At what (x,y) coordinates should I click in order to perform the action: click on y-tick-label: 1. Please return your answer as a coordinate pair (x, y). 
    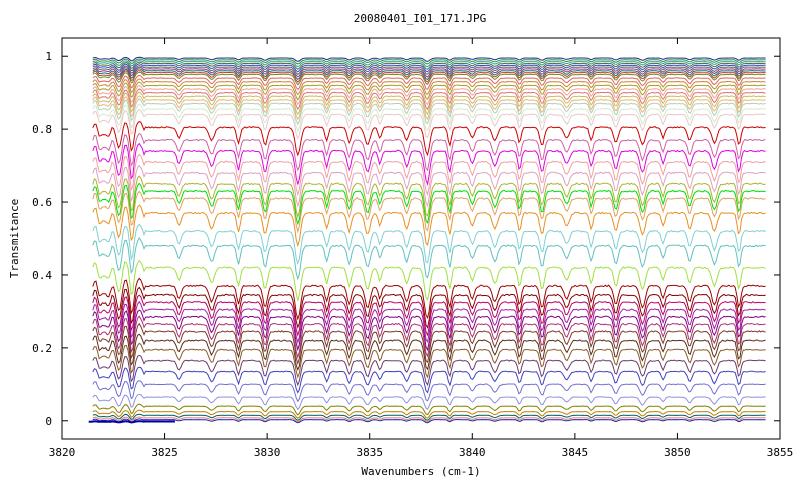
    Looking at the image, I should click on (48, 56).